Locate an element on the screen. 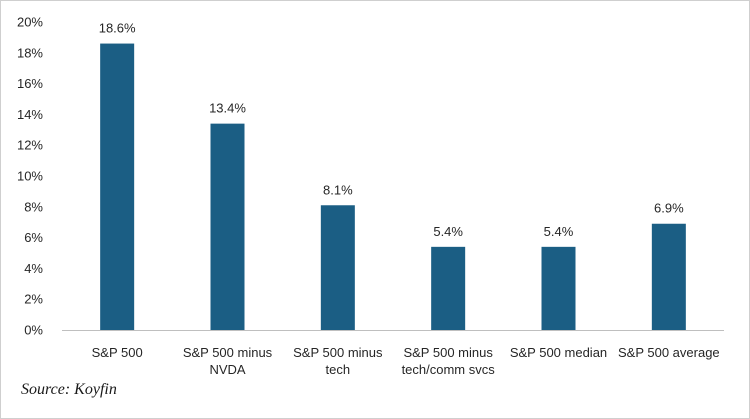 The width and height of the screenshot is (750, 419). y-tick-label: 16% is located at coordinates (30, 83).